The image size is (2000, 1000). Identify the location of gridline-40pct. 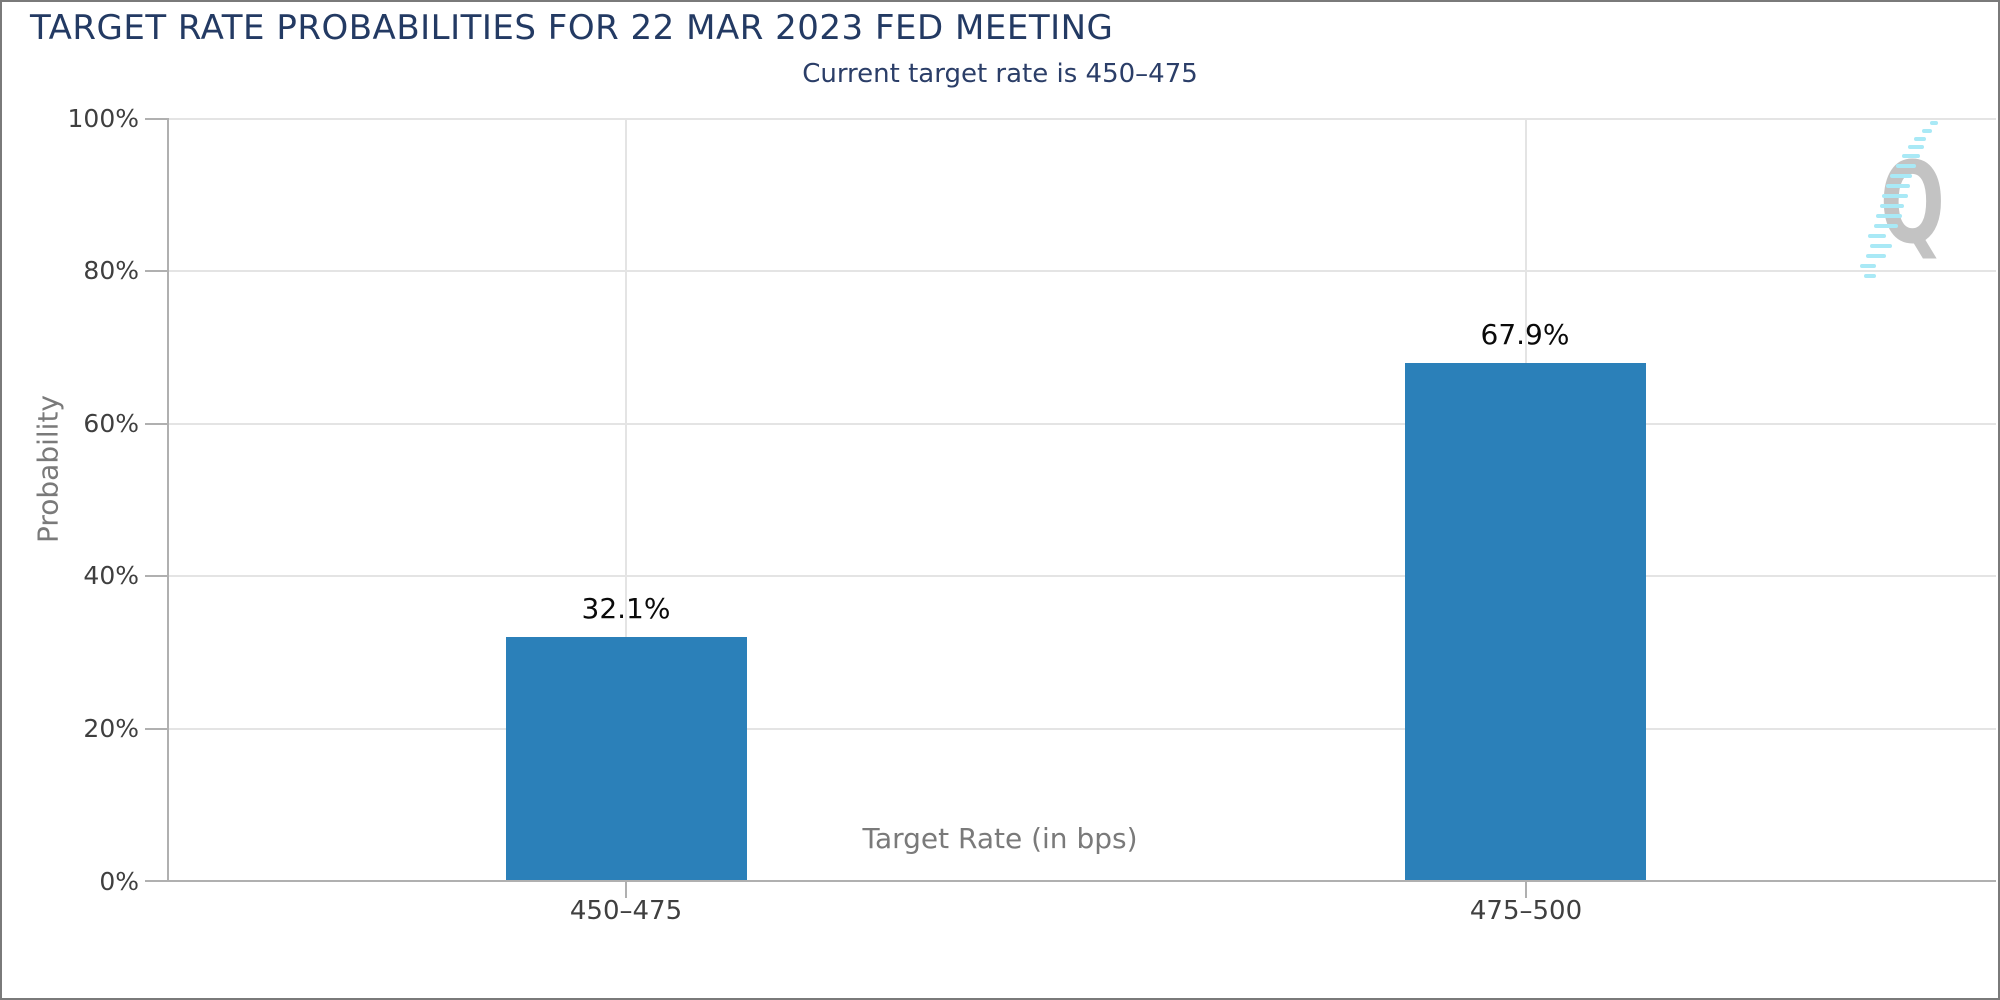
(1082, 576).